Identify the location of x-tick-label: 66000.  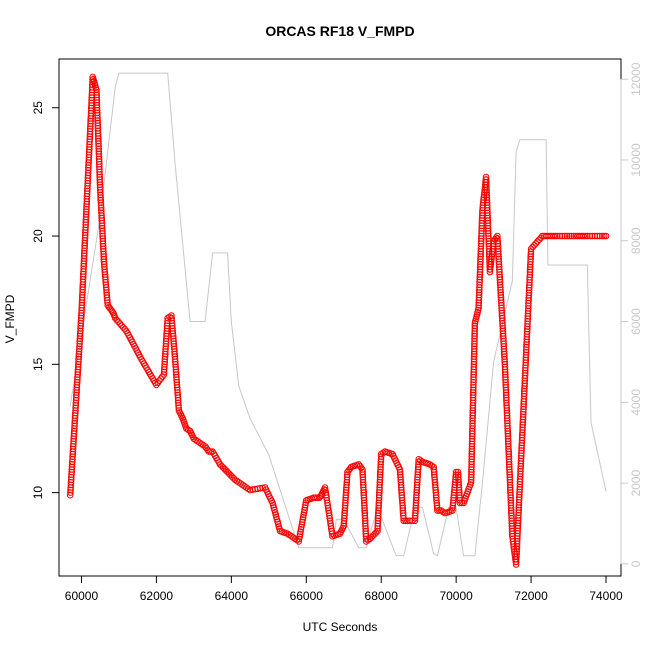
(307, 596).